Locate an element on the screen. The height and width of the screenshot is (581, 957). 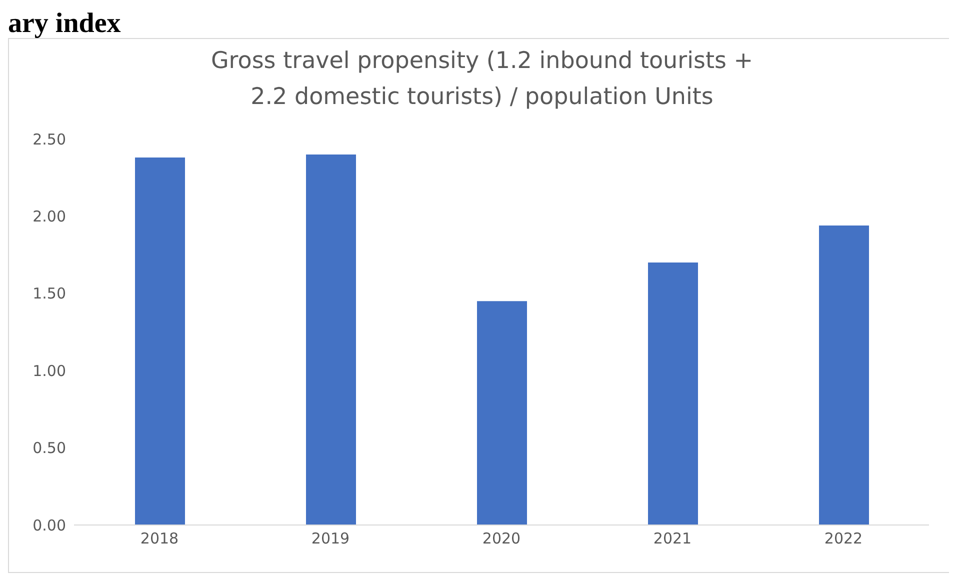
x-tick-label: 2021 is located at coordinates (672, 539).